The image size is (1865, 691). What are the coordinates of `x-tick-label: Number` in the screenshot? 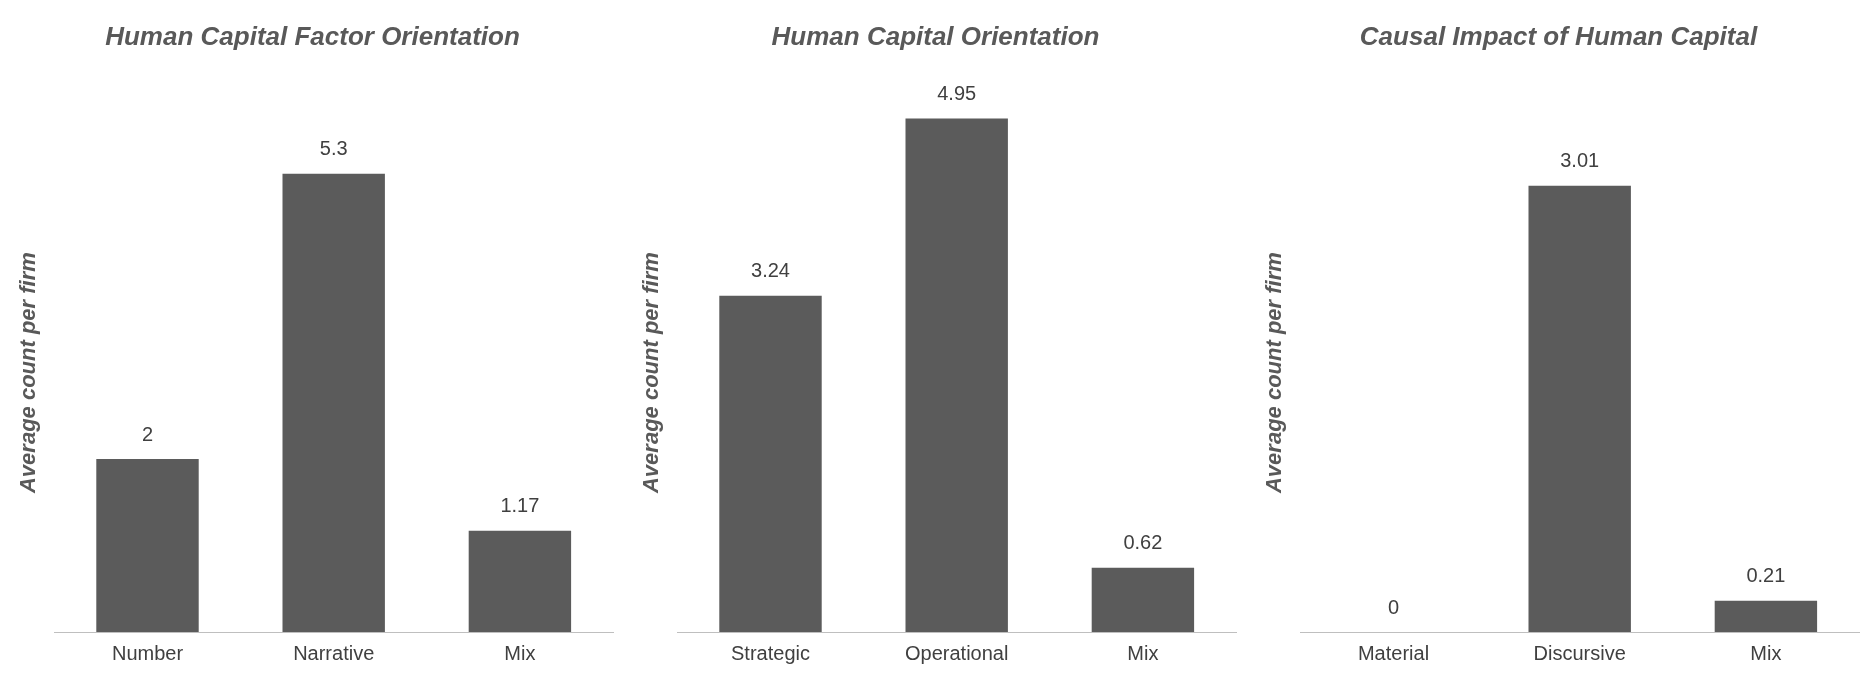 It's located at (147, 652).